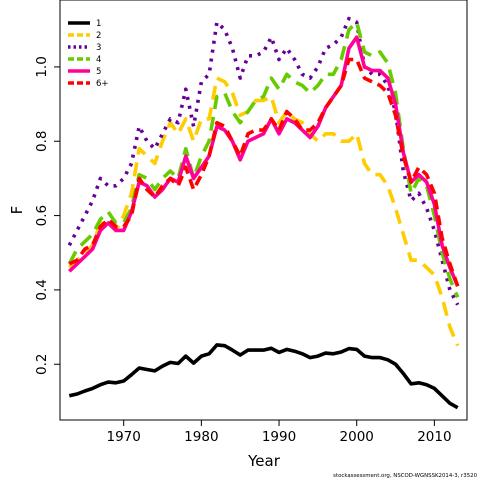  Describe the element at coordinates (88, 54) in the screenshot. I see `legend: 1 2 3 4 5 6+` at that location.